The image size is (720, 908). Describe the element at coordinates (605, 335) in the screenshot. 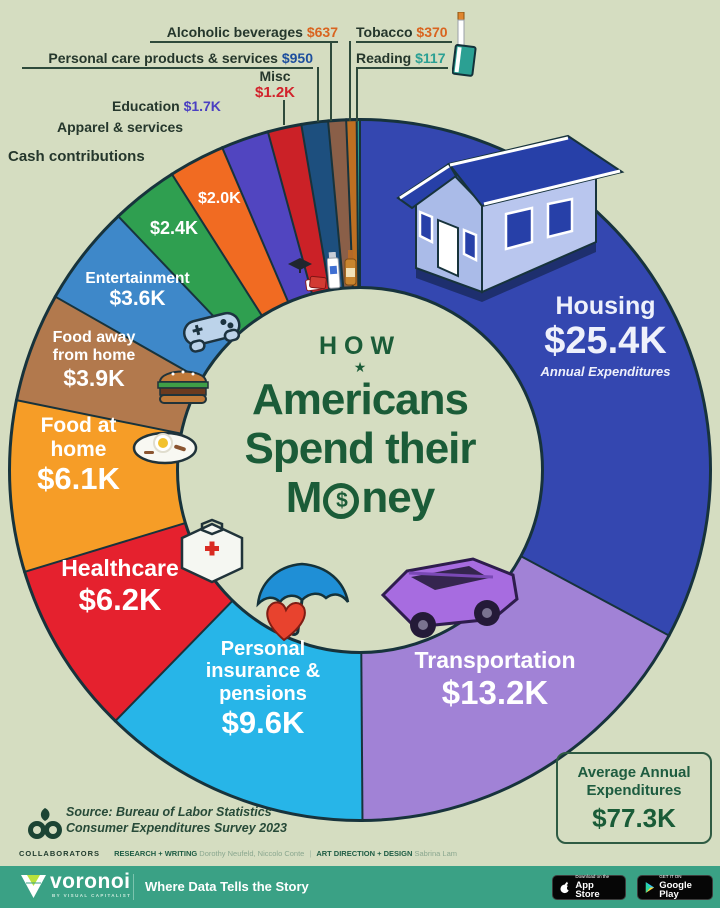

I see `slice-label-housing: Housing $25.4K Annual Expenditures` at that location.